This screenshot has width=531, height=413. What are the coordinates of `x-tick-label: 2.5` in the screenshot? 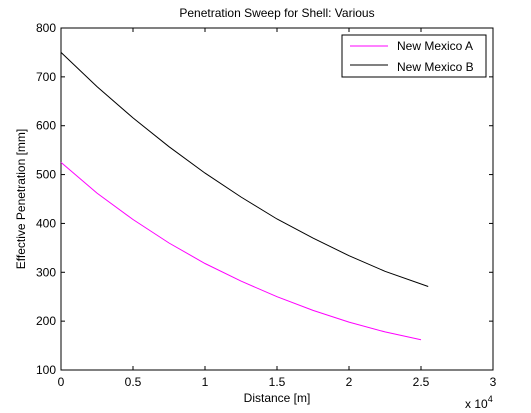 It's located at (421, 382).